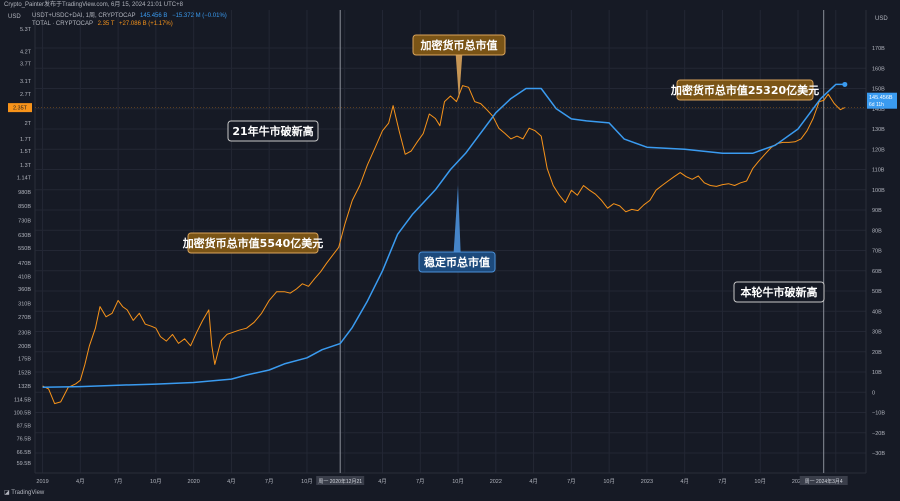 This screenshot has height=501, width=900. I want to click on x-tick-label: 2020, so click(194, 482).